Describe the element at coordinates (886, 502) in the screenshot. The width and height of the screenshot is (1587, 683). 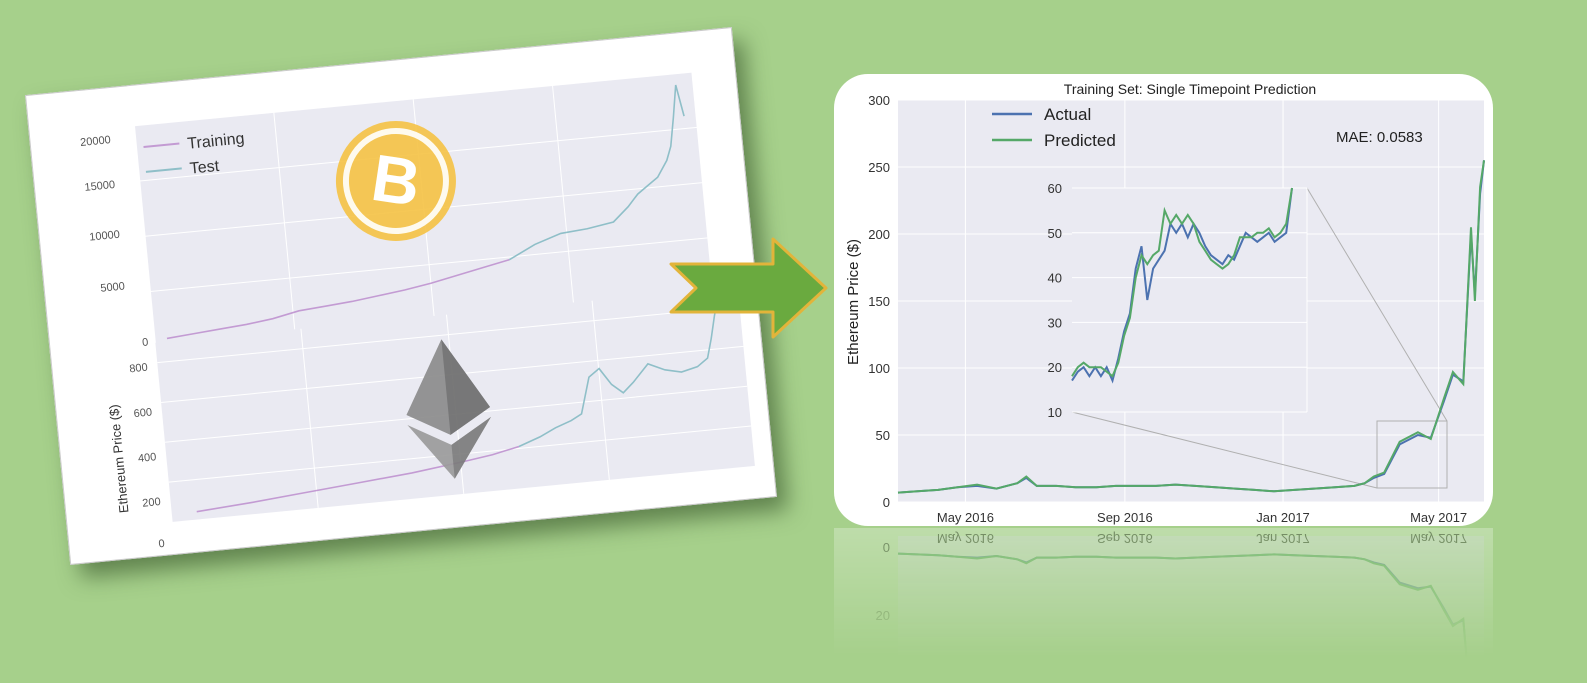
I see `main-ytick-0: 0` at that location.